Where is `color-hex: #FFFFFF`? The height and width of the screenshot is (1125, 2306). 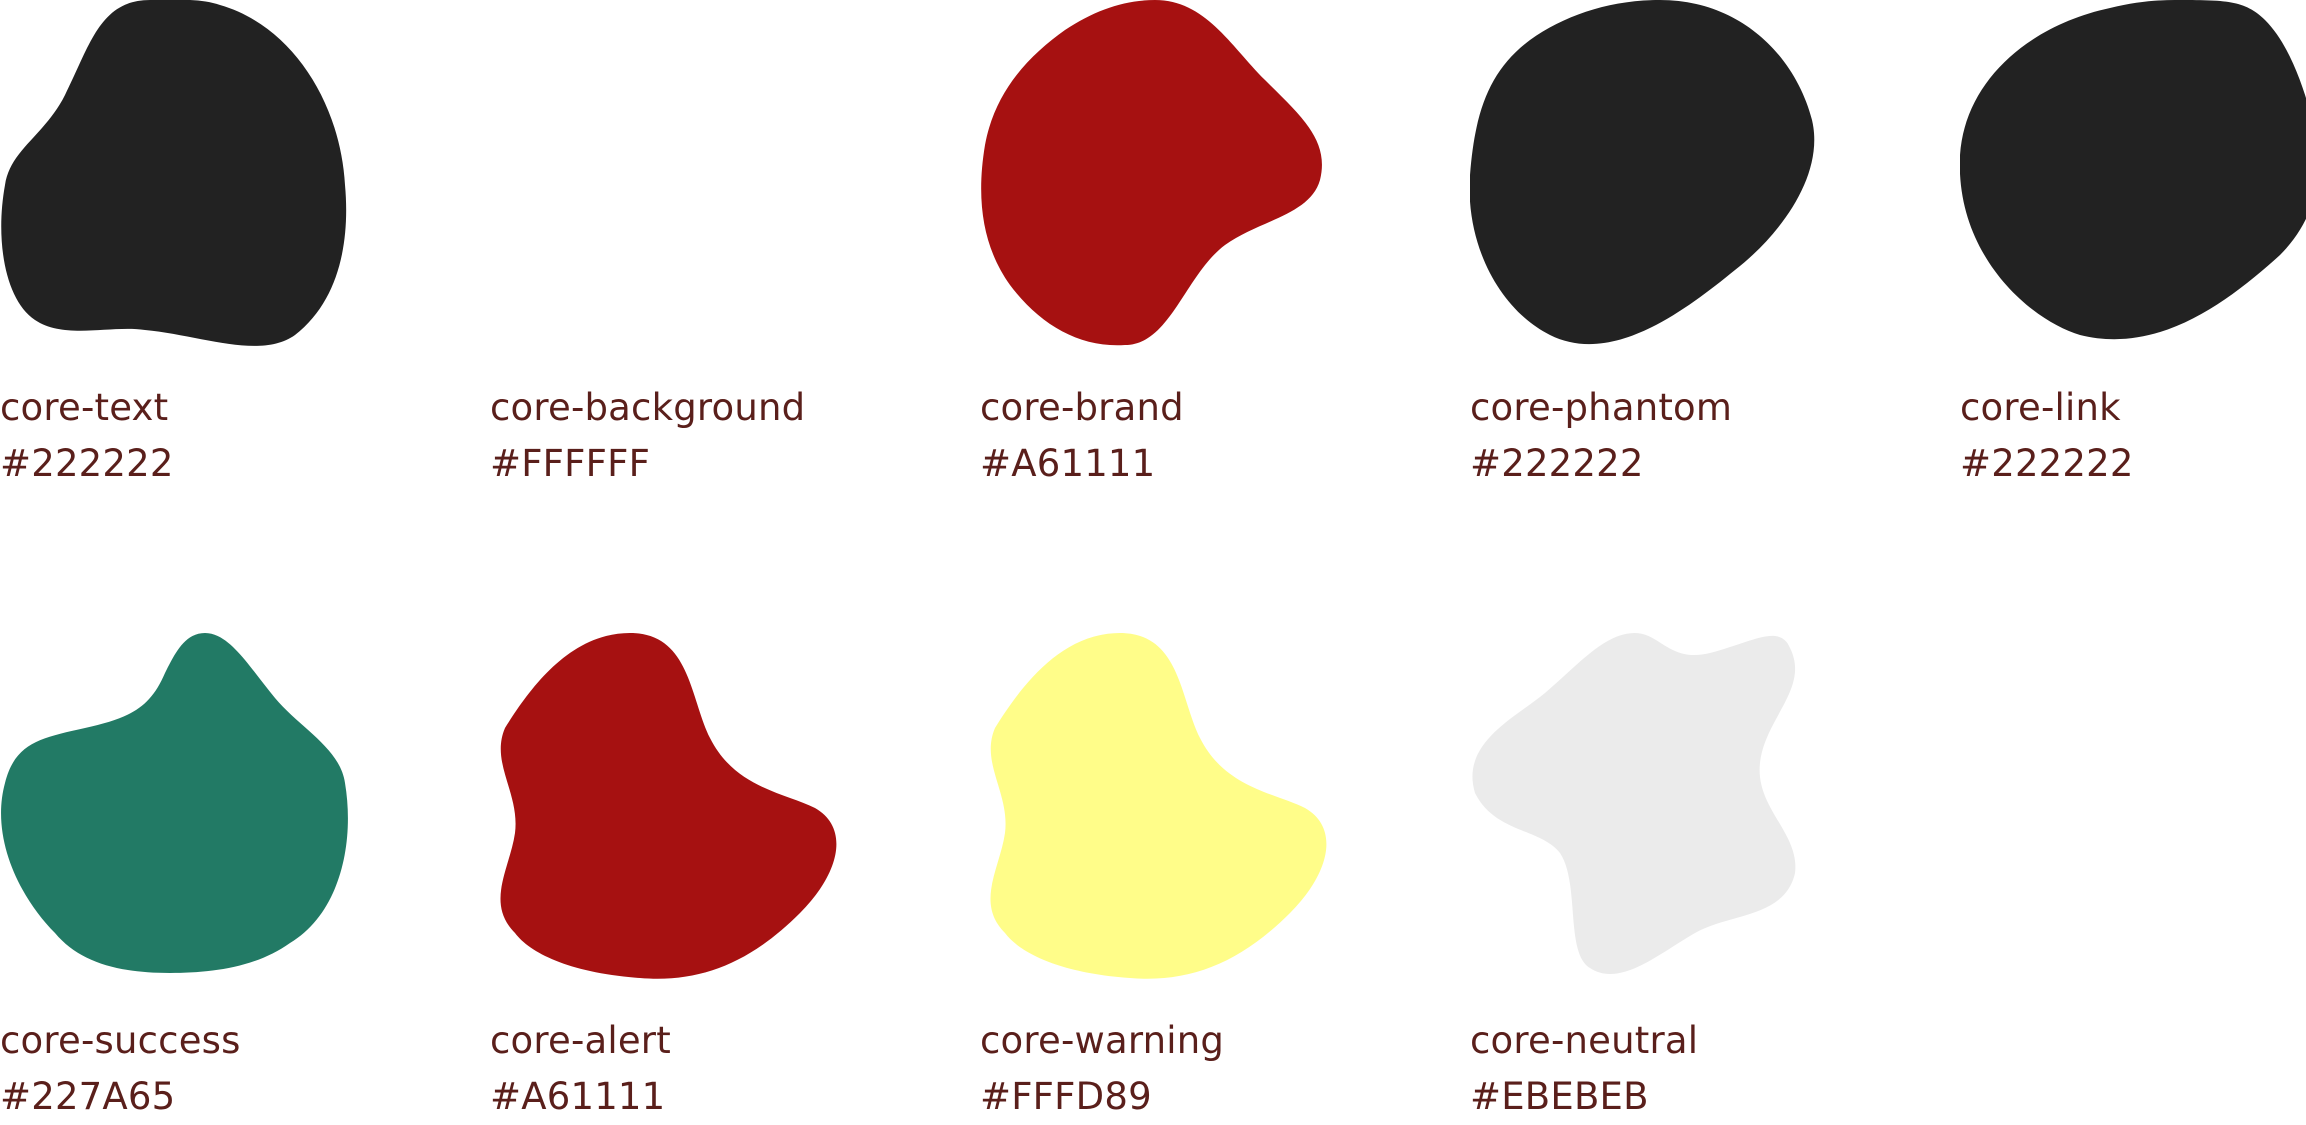
color-hex: #FFFFFF is located at coordinates (570, 463).